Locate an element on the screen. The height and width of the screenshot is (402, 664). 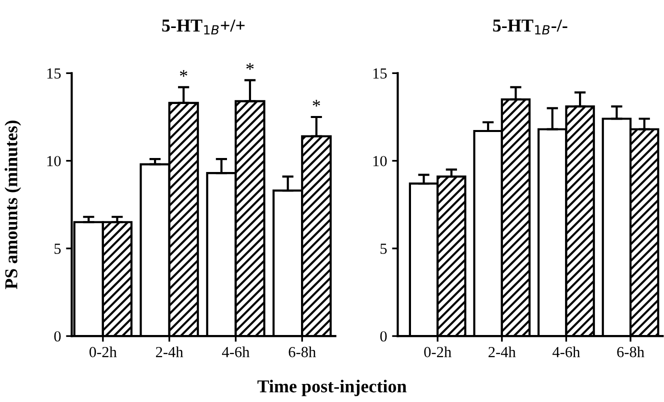
y-axis-title: PS amounts (minutes) is located at coordinates (13, 205).